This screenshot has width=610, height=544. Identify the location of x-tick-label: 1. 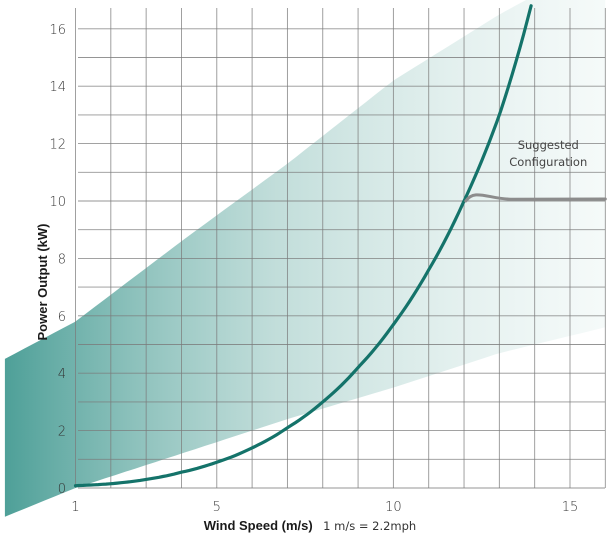
(75, 507).